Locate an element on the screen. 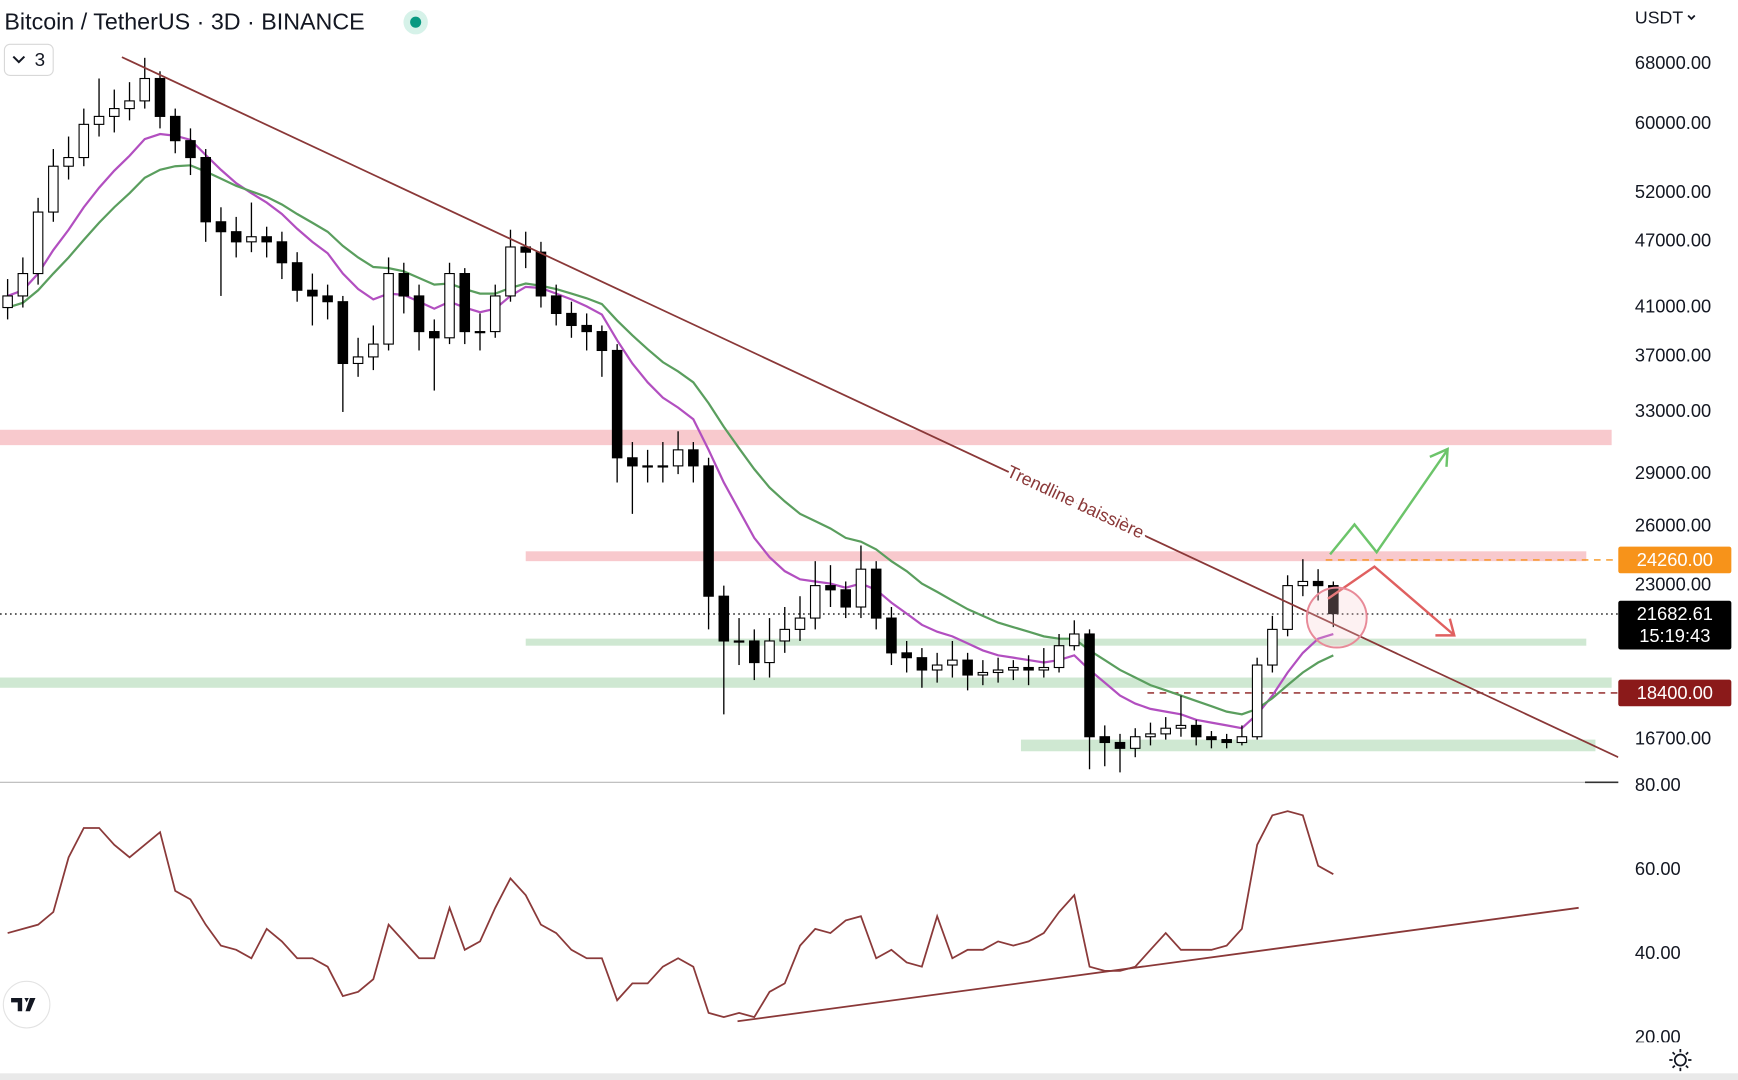 The height and width of the screenshot is (1080, 1738). price-tag-label: 18400.00 is located at coordinates (1675, 692).